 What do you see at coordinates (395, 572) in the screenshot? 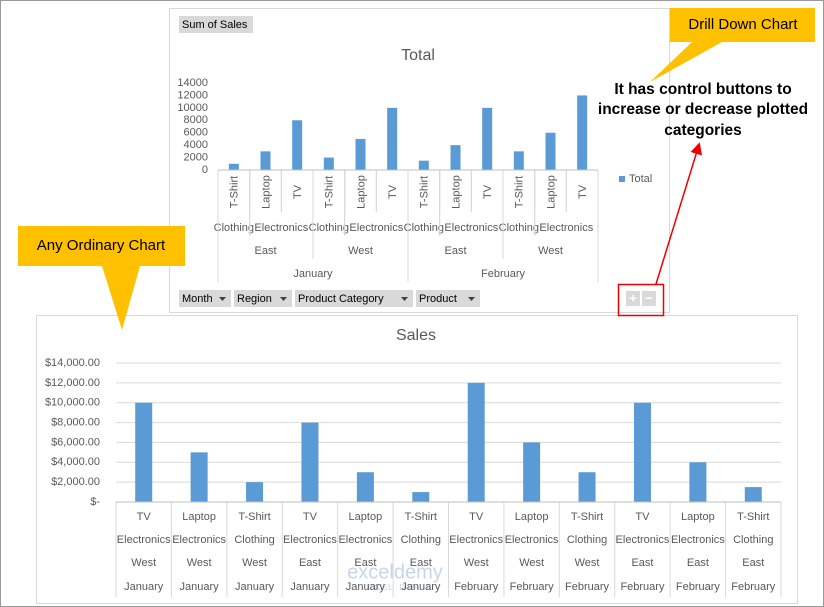
I see `watermark: exceldemy` at bounding box center [395, 572].